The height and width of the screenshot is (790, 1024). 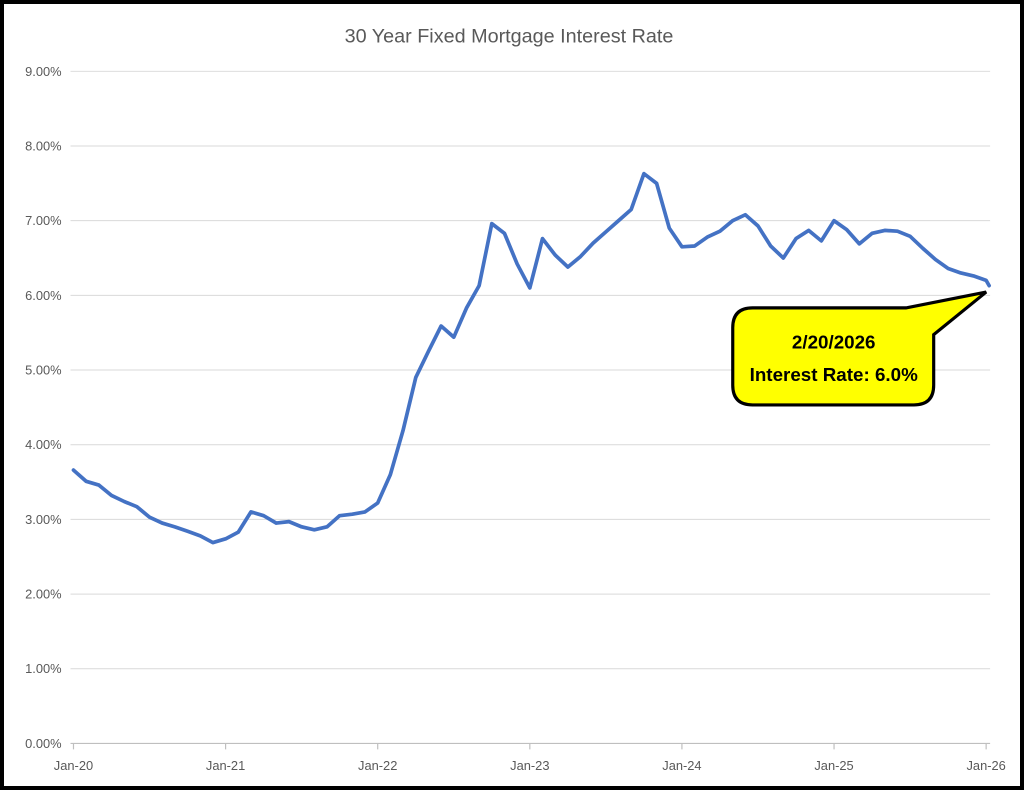 What do you see at coordinates (43, 145) in the screenshot?
I see `y-tick-label: 8.00%` at bounding box center [43, 145].